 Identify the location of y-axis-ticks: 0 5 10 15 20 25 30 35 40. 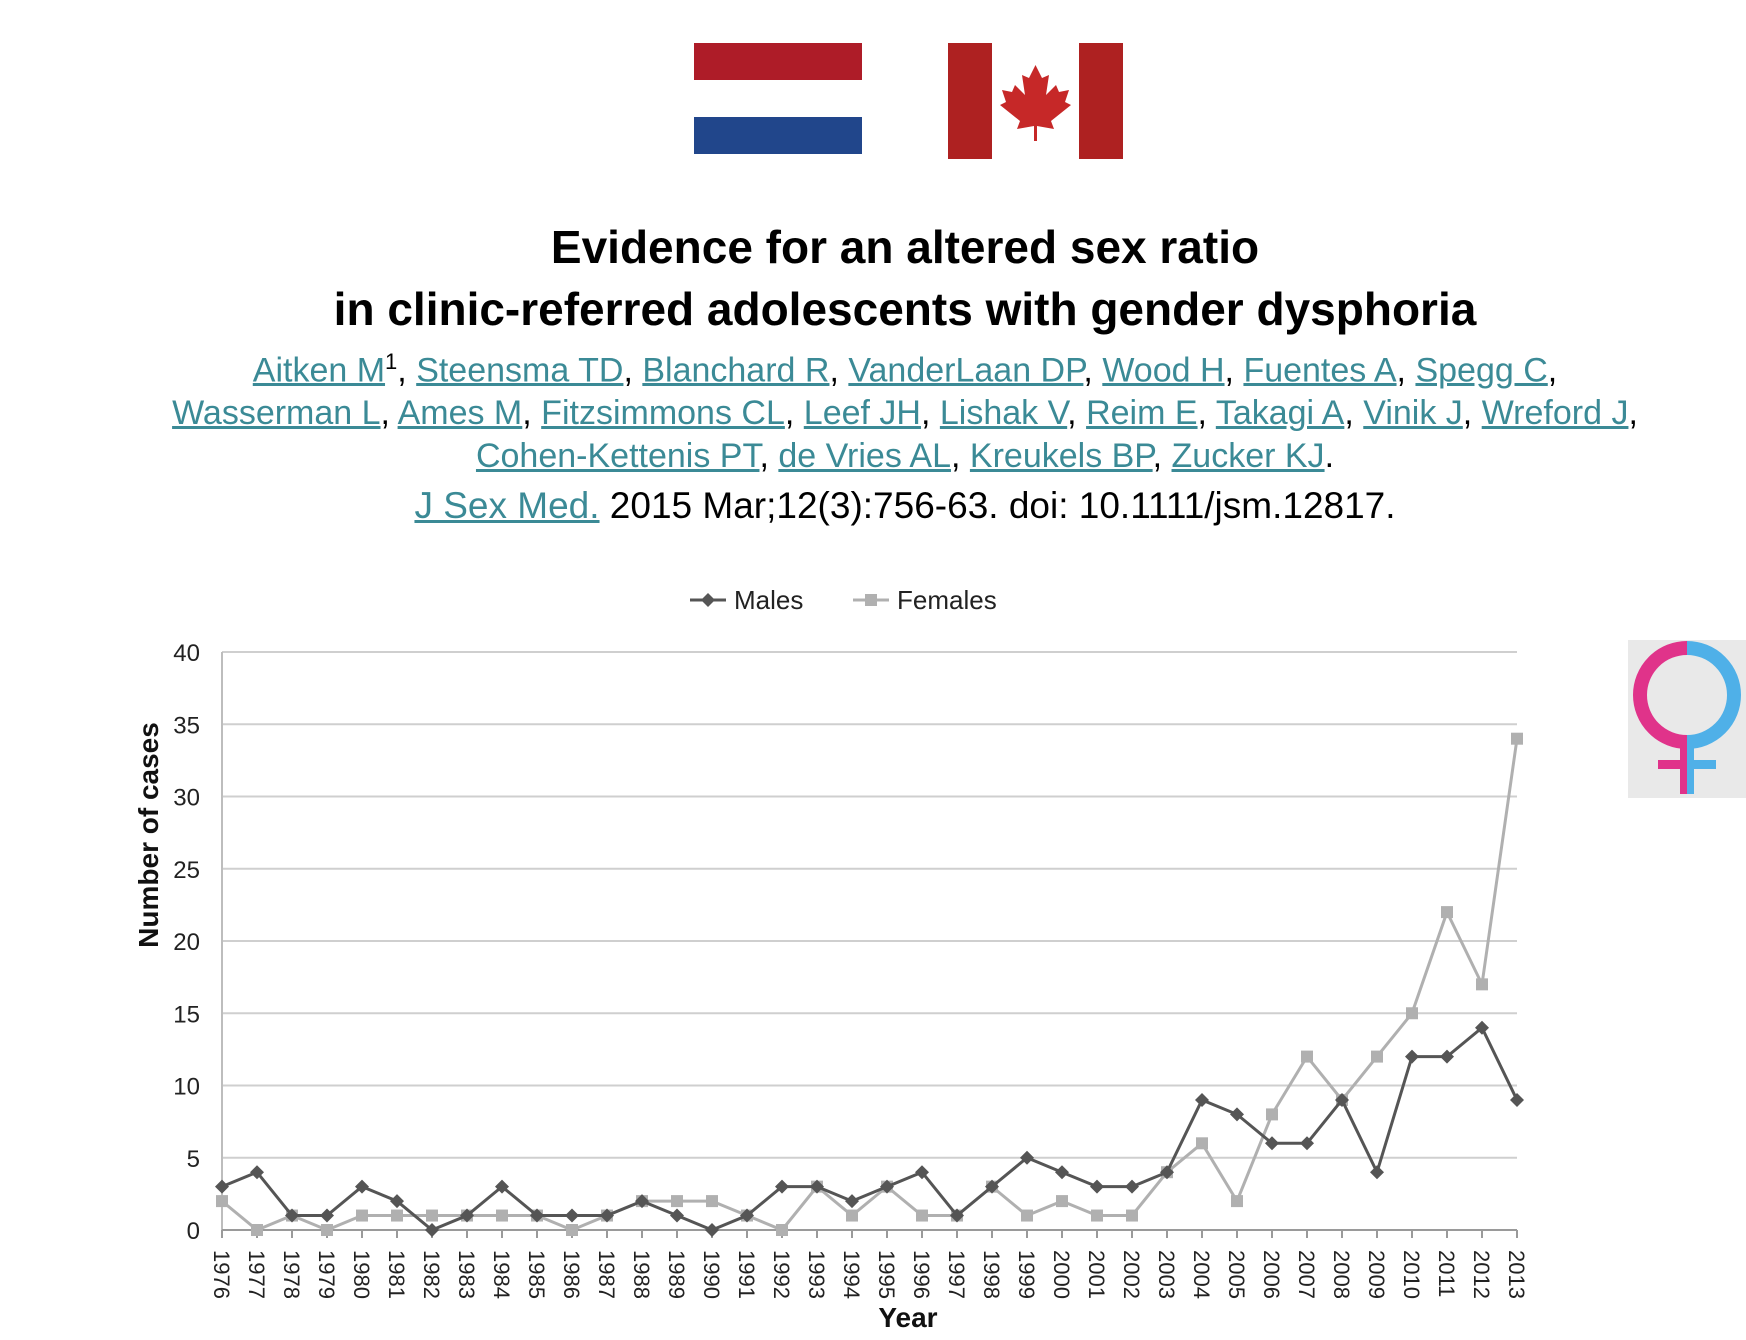
(186, 942).